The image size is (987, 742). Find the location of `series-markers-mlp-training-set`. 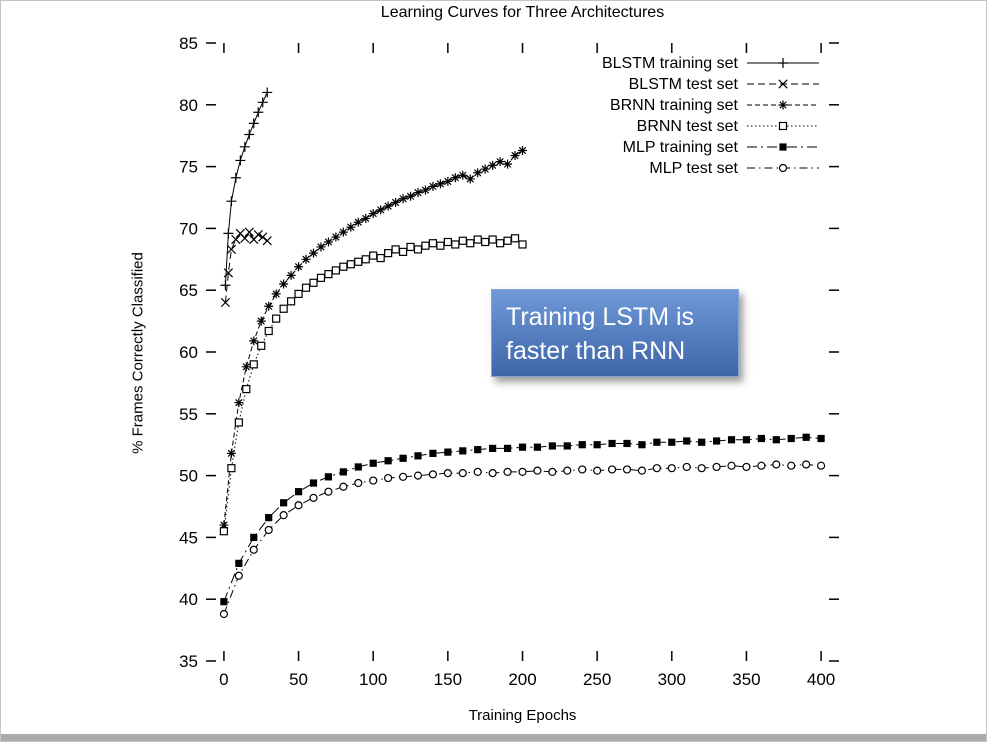

series-markers-mlp-training-set is located at coordinates (522, 519).